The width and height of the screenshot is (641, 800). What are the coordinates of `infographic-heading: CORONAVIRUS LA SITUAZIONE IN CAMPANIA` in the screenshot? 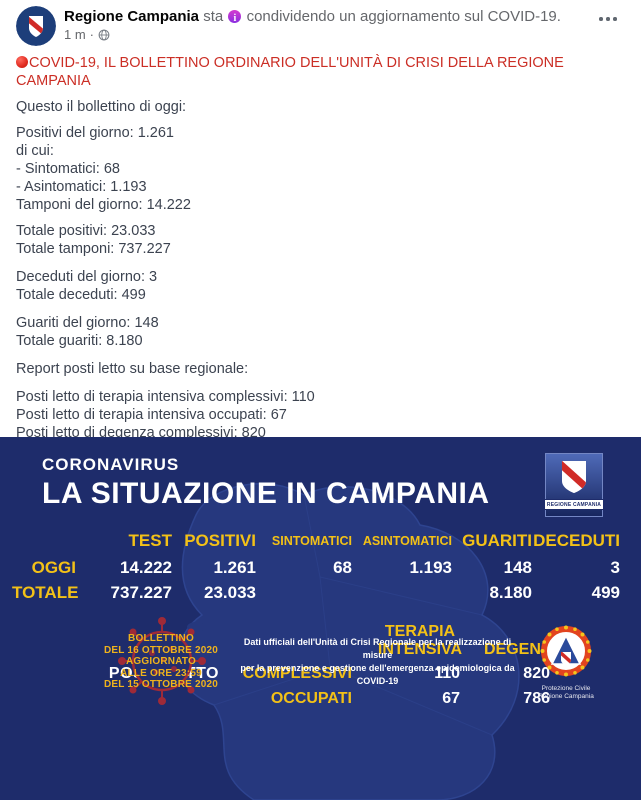 It's located at (266, 486).